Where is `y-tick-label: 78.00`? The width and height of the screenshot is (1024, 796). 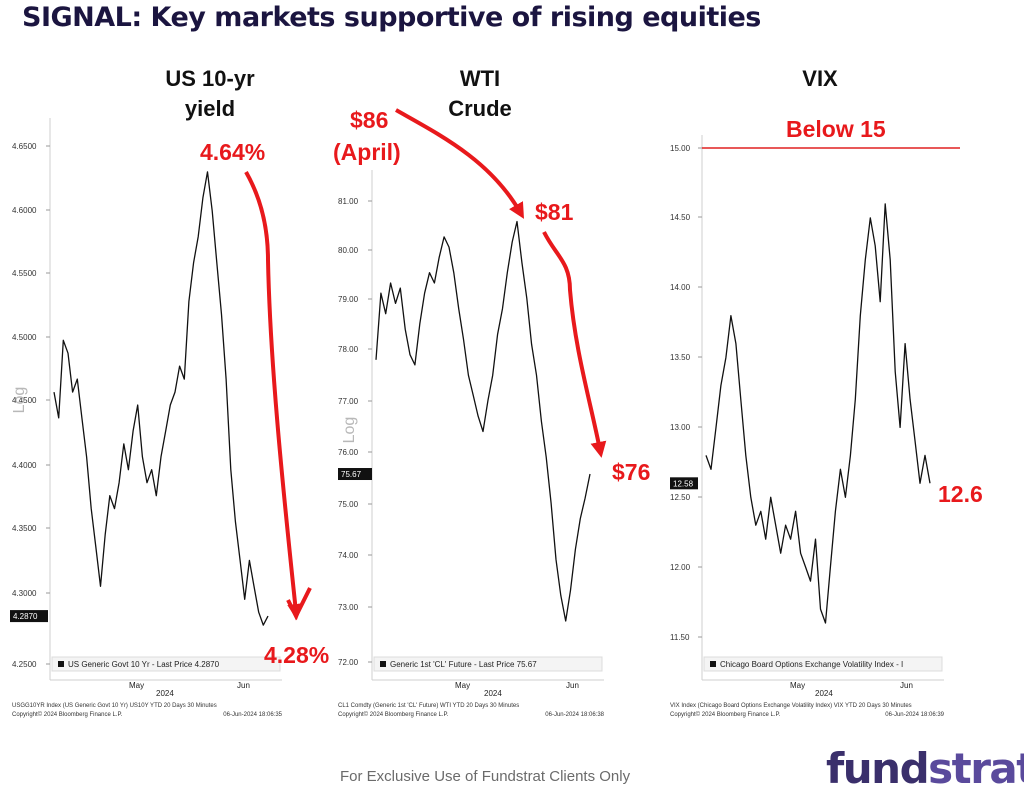
y-tick-label: 78.00 is located at coordinates (348, 349).